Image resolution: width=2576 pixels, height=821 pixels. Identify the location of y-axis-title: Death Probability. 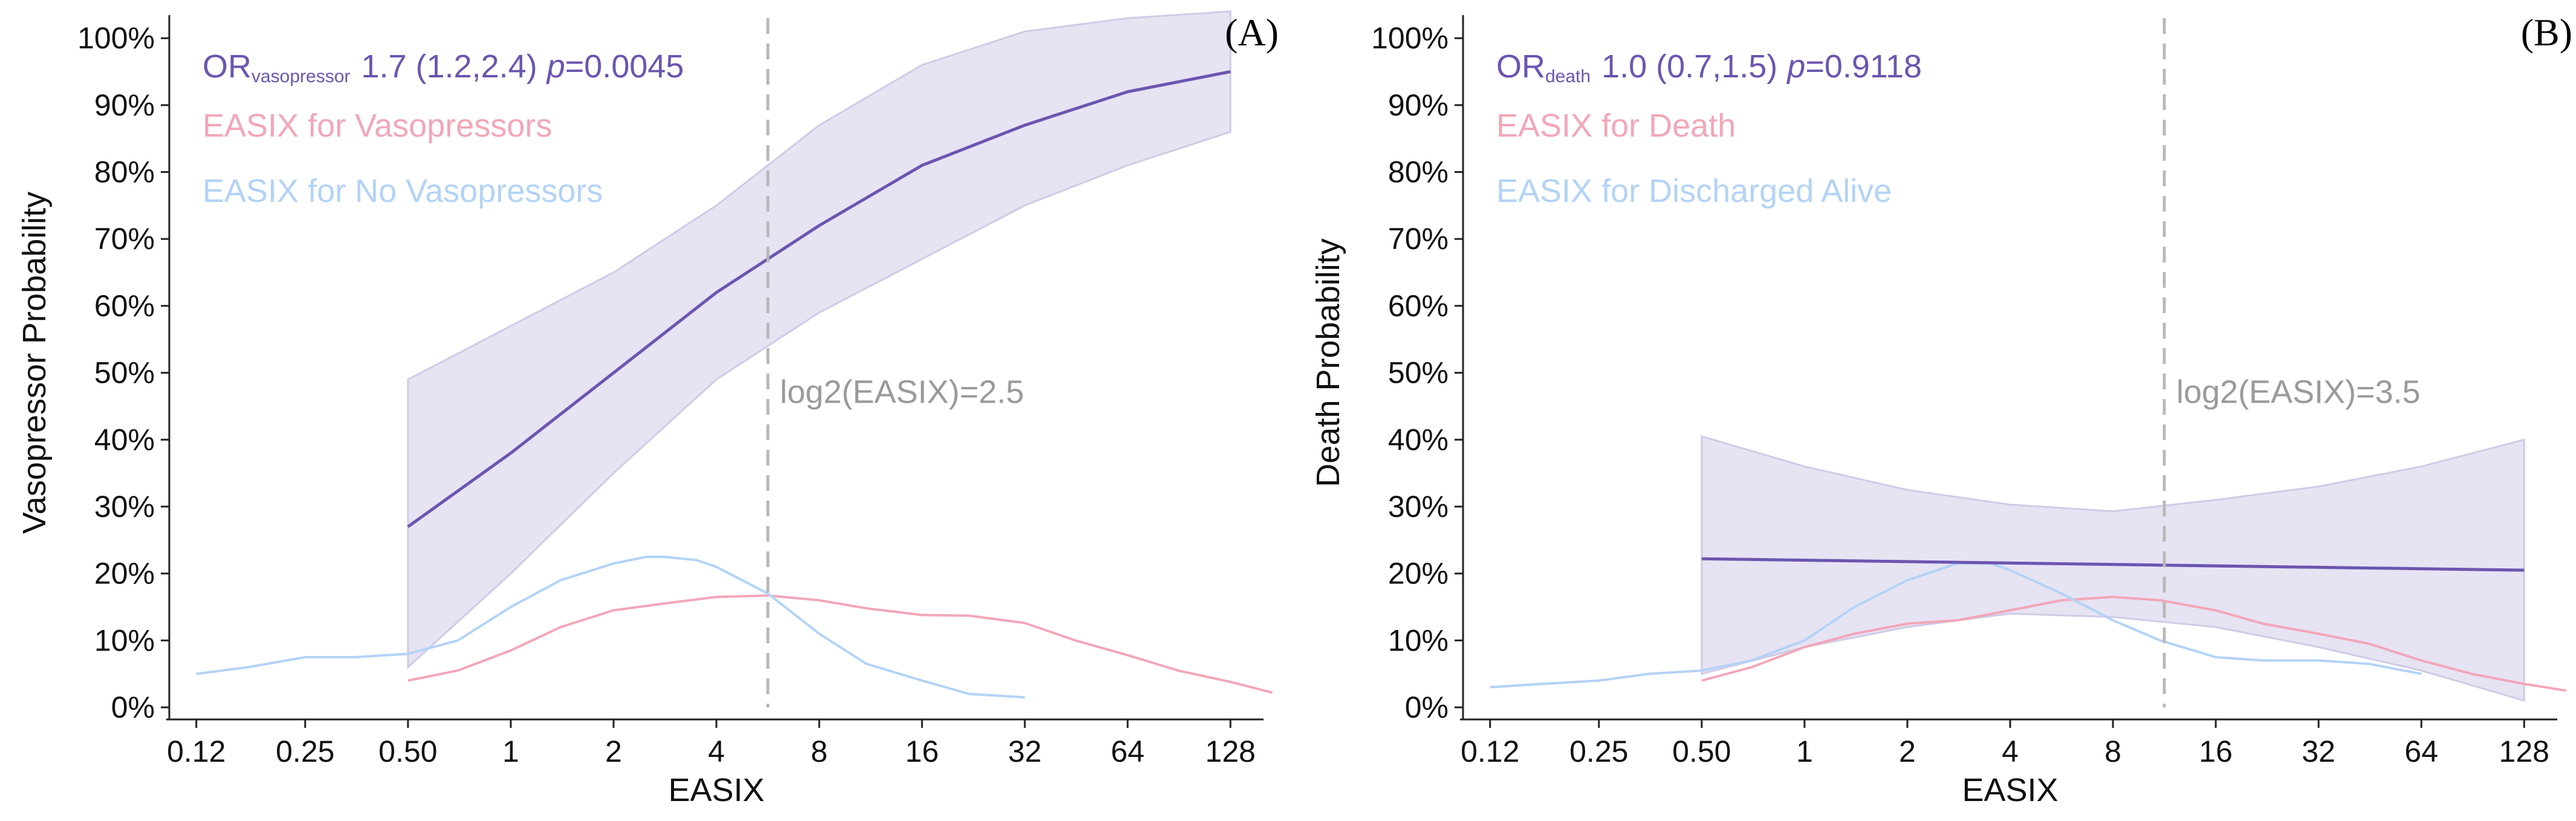
(1328, 362).